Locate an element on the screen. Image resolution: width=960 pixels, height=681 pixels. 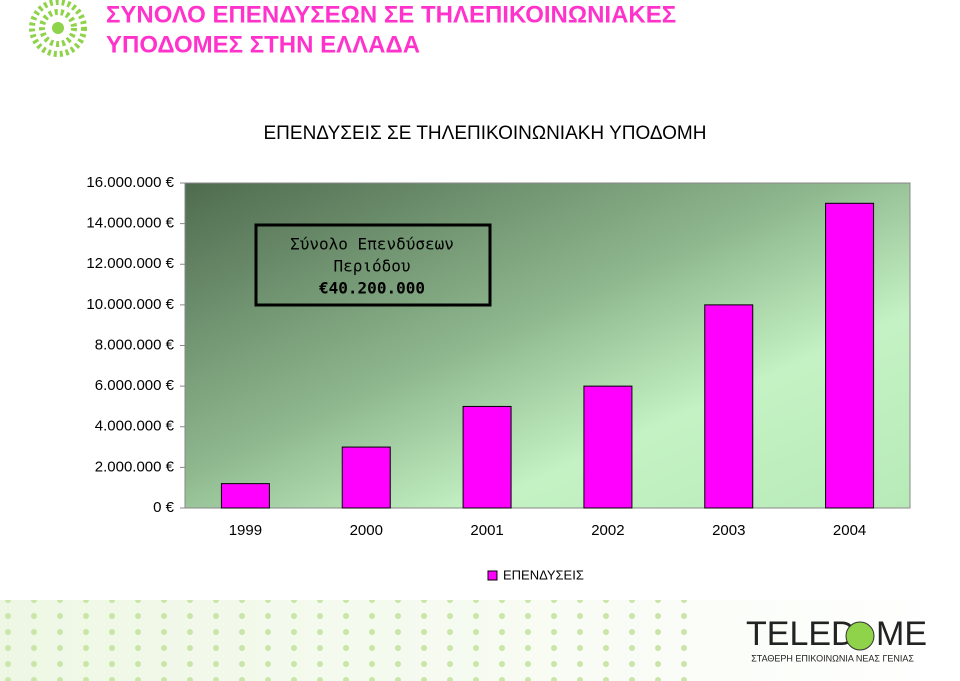
annotation: Σύνολο Επενδύσεων is located at coordinates (372, 244).